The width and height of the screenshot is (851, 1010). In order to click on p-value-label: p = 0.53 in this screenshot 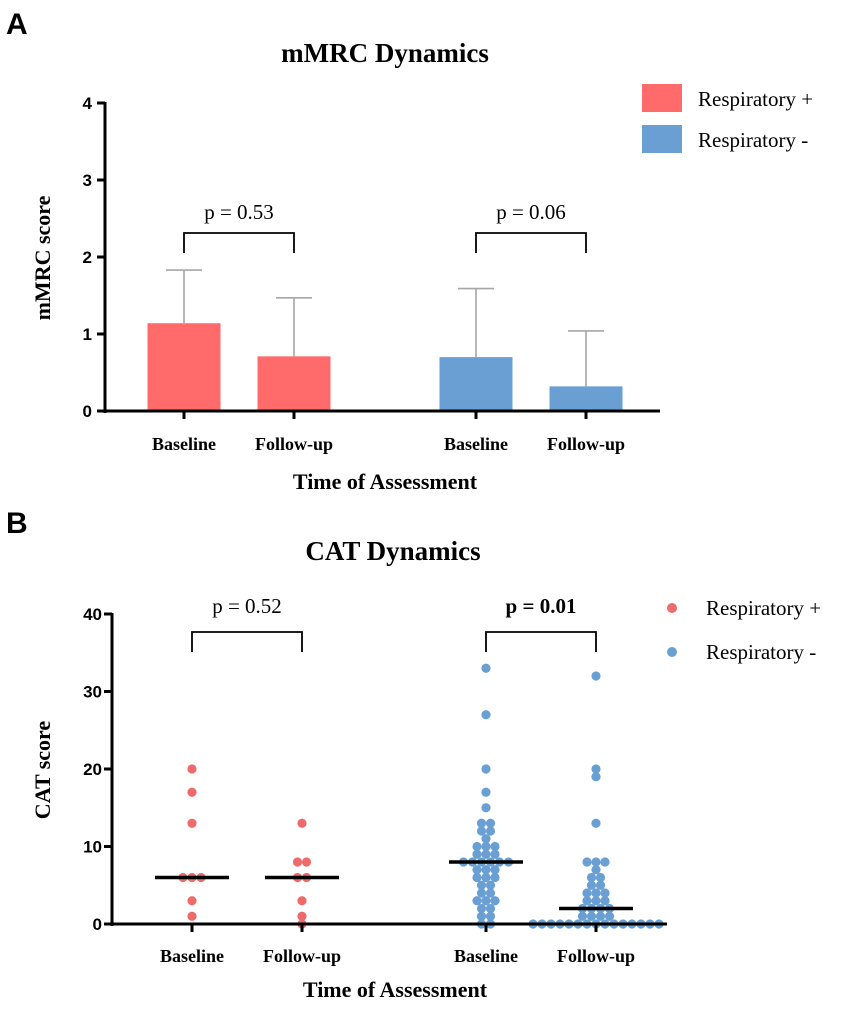, I will do `click(239, 212)`.